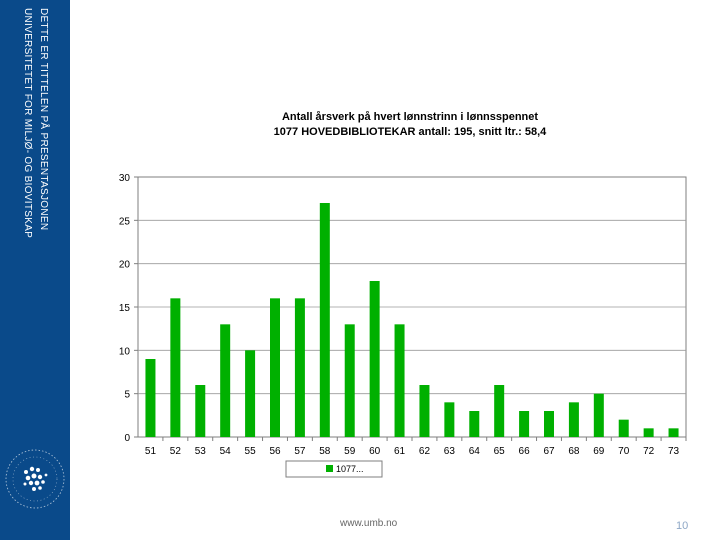  I want to click on y-tick-label: 15, so click(125, 308).